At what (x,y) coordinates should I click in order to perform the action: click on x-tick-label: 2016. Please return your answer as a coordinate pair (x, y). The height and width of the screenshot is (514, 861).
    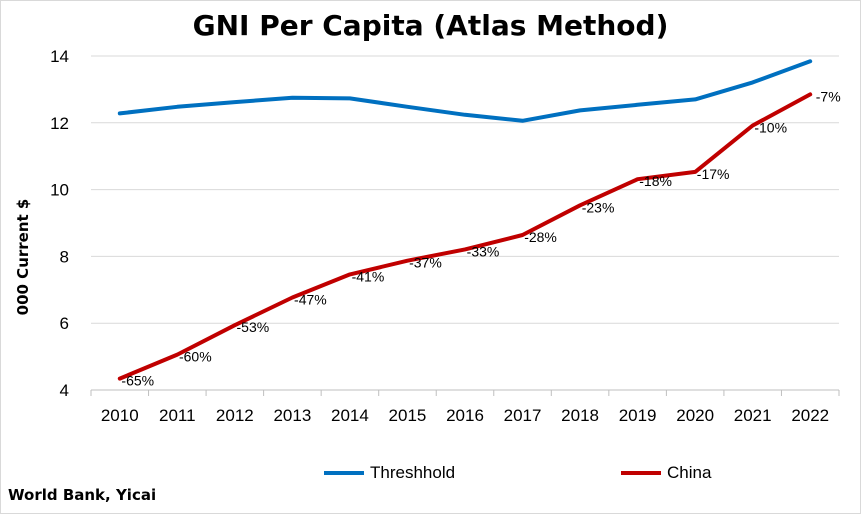
    Looking at the image, I should click on (465, 415).